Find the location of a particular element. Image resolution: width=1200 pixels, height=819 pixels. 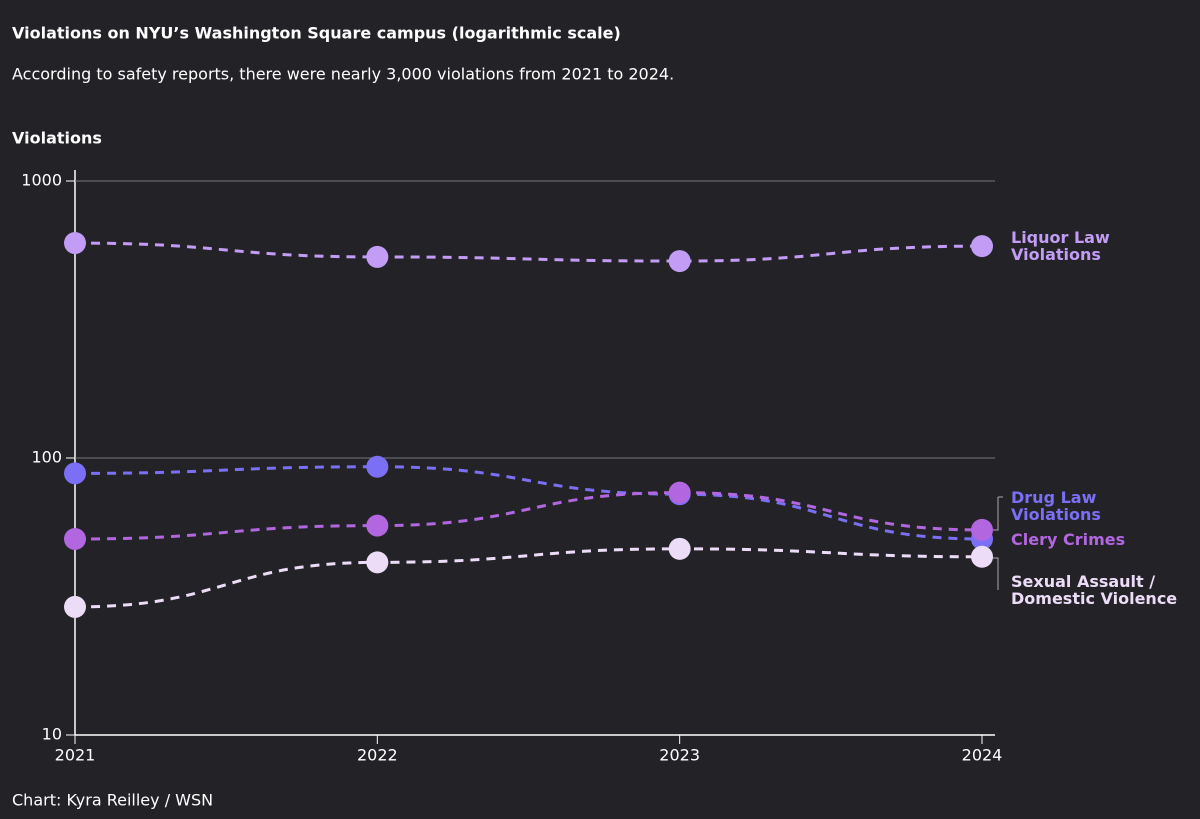

y-tick-label: 100 is located at coordinates (46, 457).